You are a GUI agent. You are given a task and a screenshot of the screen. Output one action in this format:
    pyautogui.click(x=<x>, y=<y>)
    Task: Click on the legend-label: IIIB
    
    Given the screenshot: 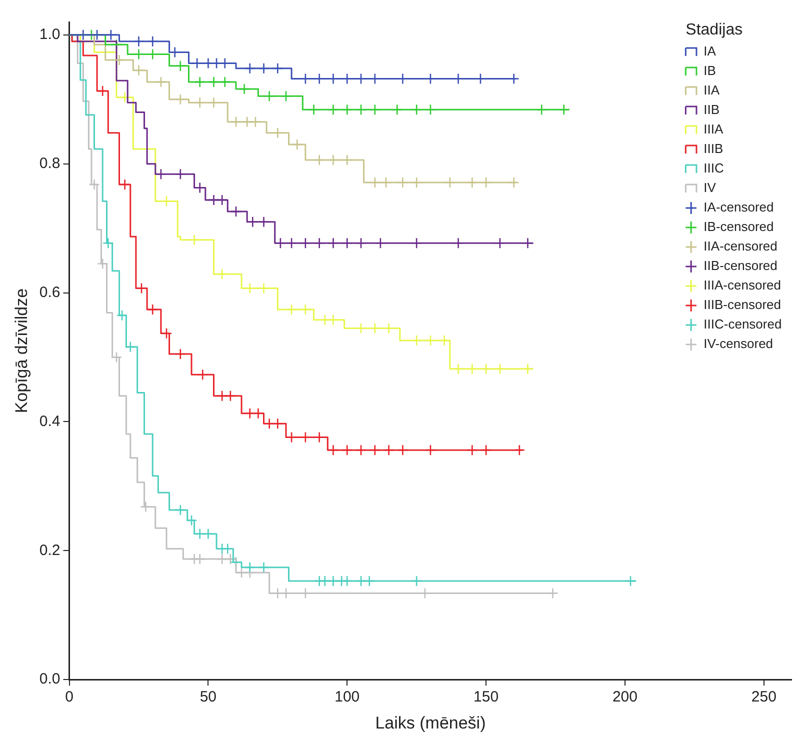 What is the action you would take?
    pyautogui.click(x=714, y=148)
    